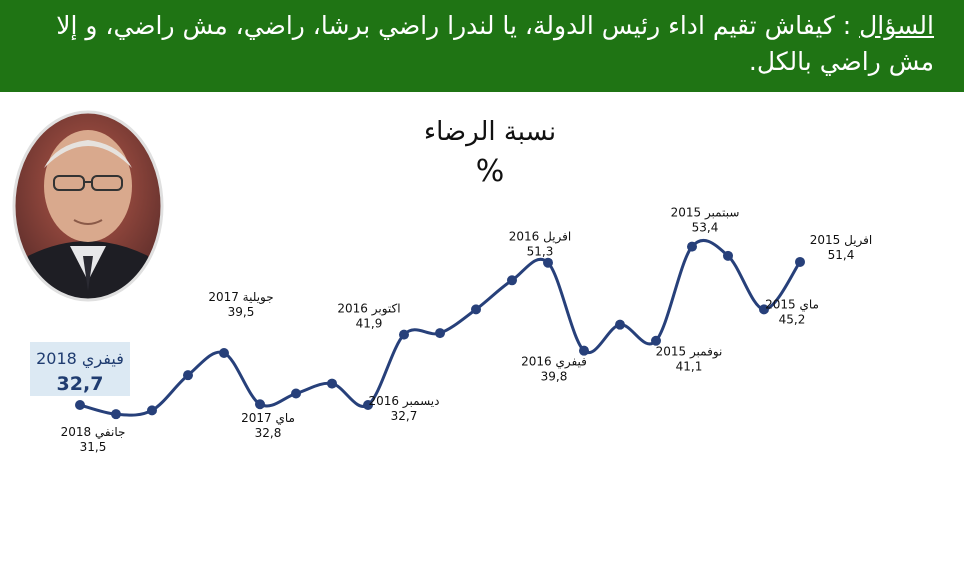  What do you see at coordinates (268, 433) in the screenshot?
I see `point-value-label: 32,8` at bounding box center [268, 433].